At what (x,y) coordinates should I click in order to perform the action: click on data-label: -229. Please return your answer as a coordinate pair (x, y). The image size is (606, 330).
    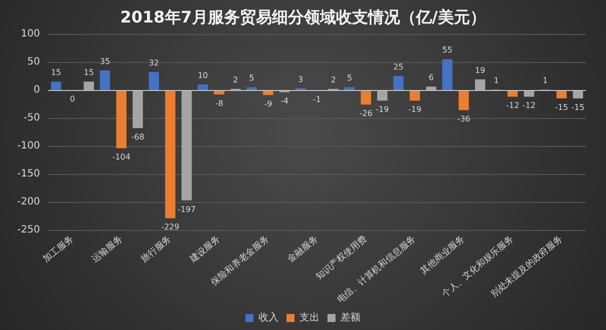
    Looking at the image, I should click on (170, 227).